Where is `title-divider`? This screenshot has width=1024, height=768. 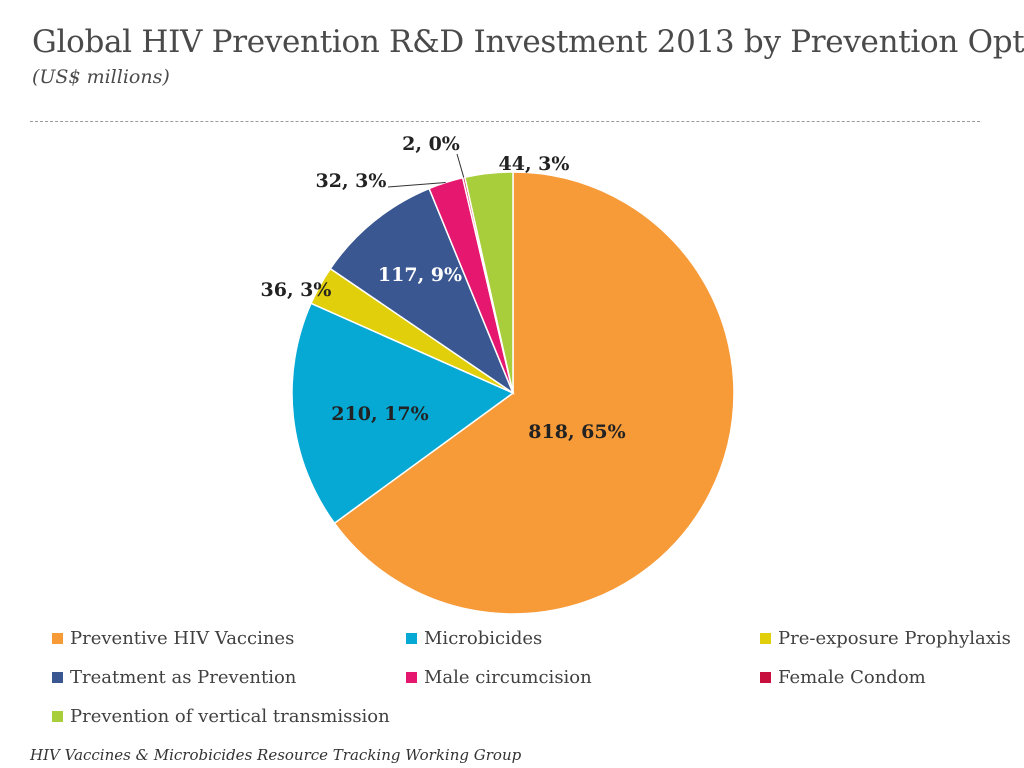
title-divider is located at coordinates (505, 121).